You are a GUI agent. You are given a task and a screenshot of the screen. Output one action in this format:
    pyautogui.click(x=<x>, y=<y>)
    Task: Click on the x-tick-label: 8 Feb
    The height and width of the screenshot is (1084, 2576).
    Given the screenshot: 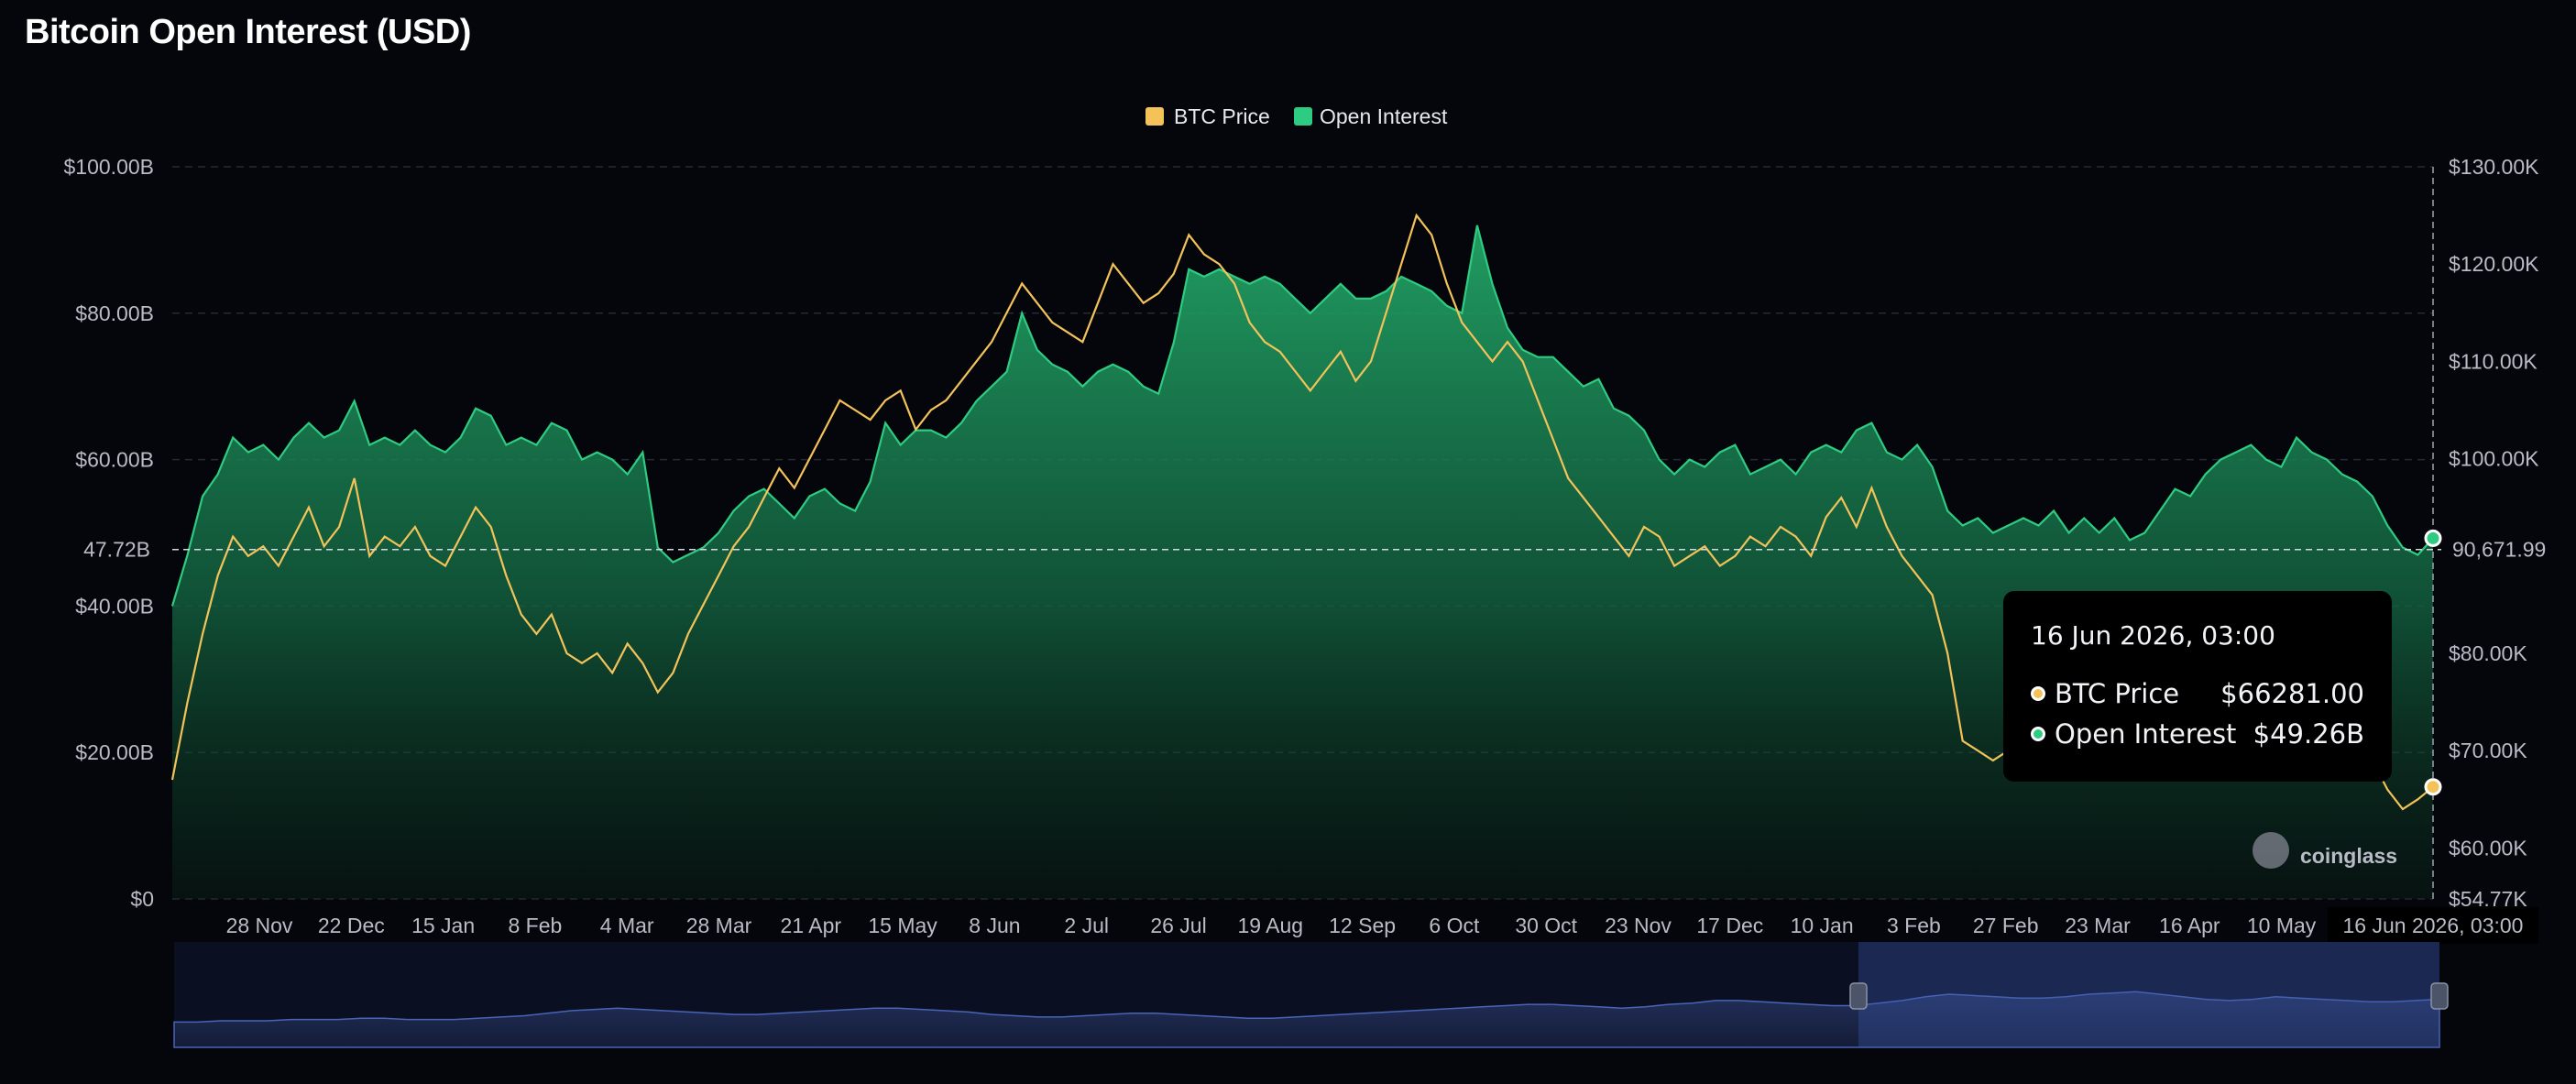 What is the action you would take?
    pyautogui.click(x=535, y=925)
    